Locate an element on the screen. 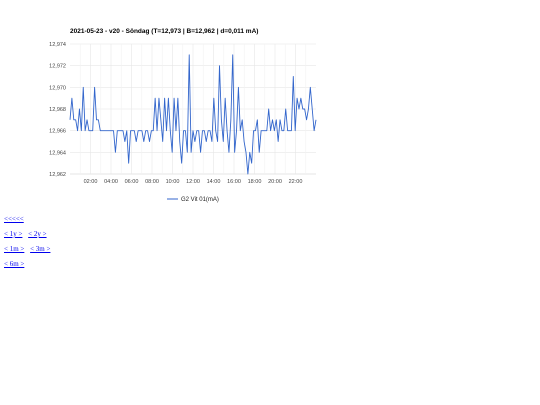 This screenshot has height=405, width=540. nav-row-4: < 6m > is located at coordinates (16, 264).